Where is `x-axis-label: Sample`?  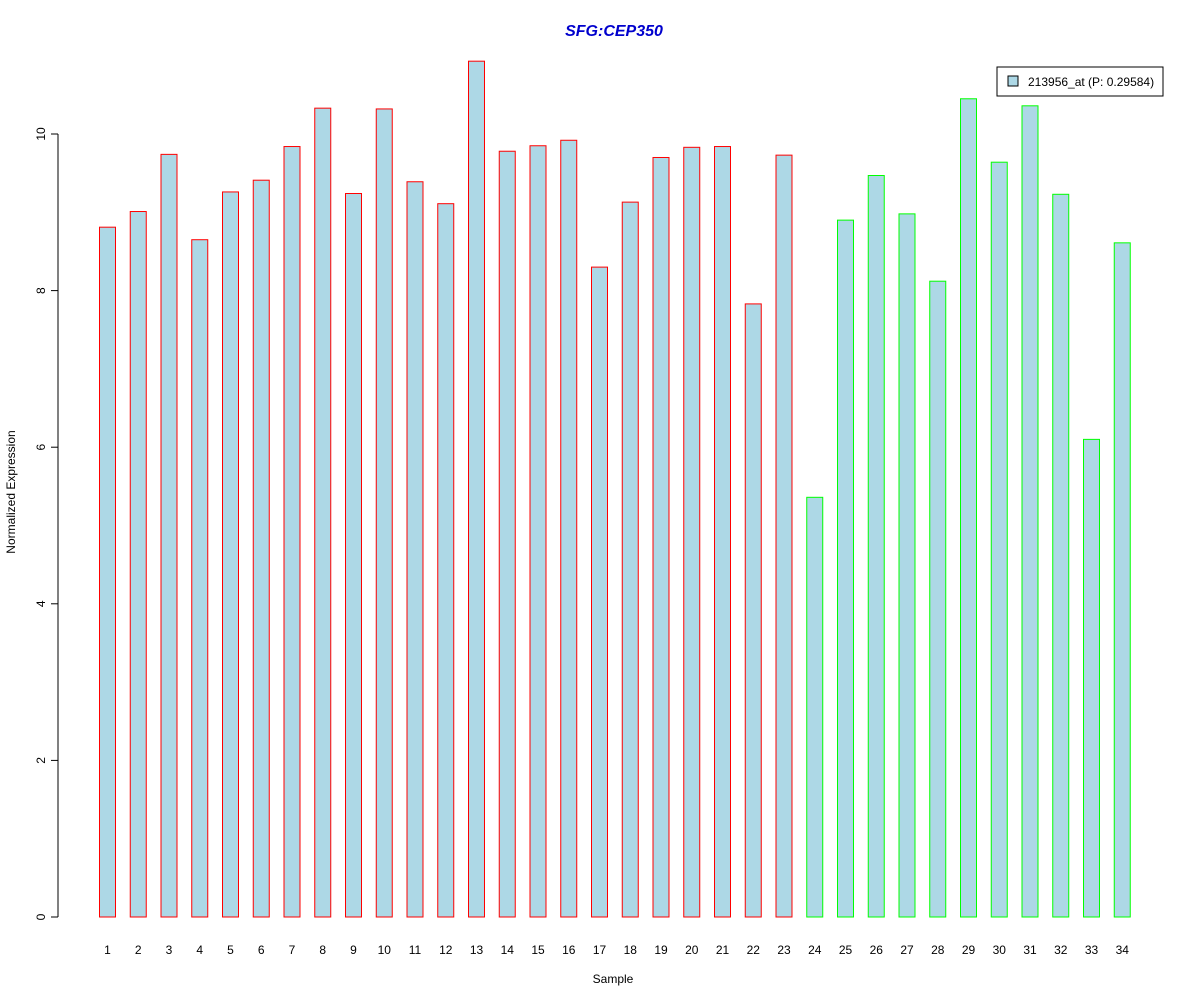
x-axis-label: Sample is located at coordinates (613, 979).